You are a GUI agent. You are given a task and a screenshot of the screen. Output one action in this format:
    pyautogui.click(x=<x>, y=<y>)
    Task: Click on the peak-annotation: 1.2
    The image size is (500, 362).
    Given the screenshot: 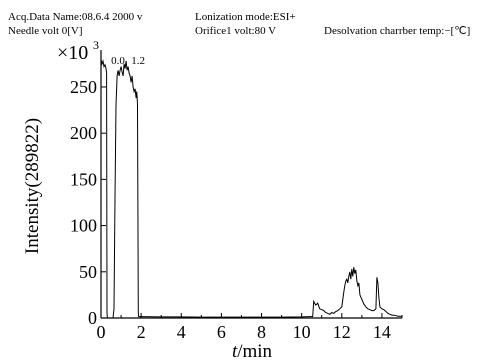 What is the action you would take?
    pyautogui.click(x=138, y=61)
    